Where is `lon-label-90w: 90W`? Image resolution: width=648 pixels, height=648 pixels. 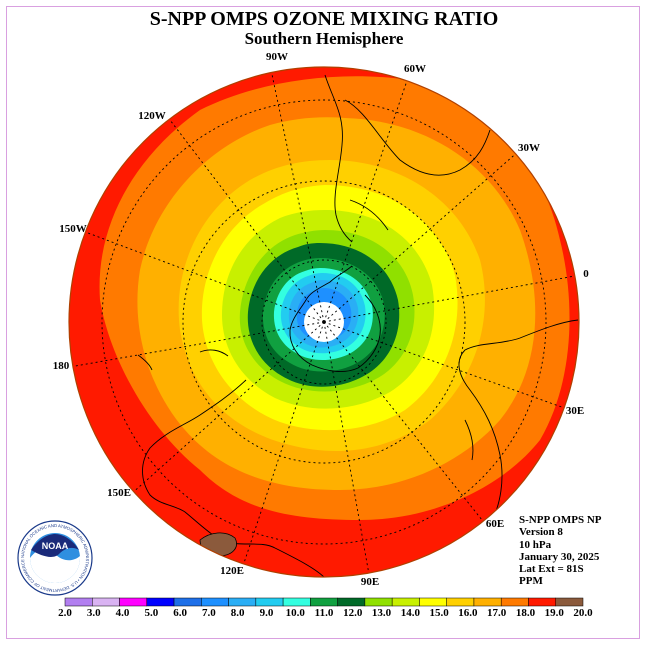
lon-label-90w: 90W is located at coordinates (277, 57).